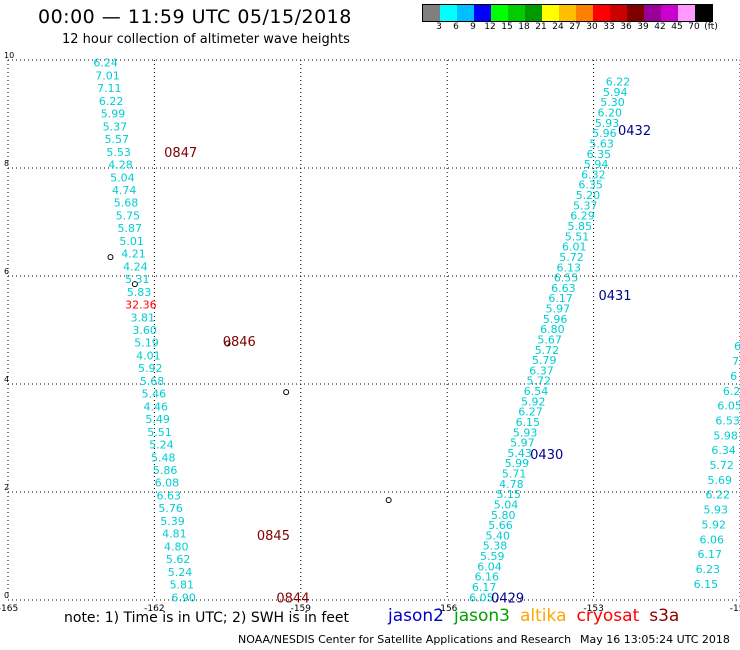  Describe the element at coordinates (727, 420) in the screenshot. I see `swh-value: 6.53` at that location.